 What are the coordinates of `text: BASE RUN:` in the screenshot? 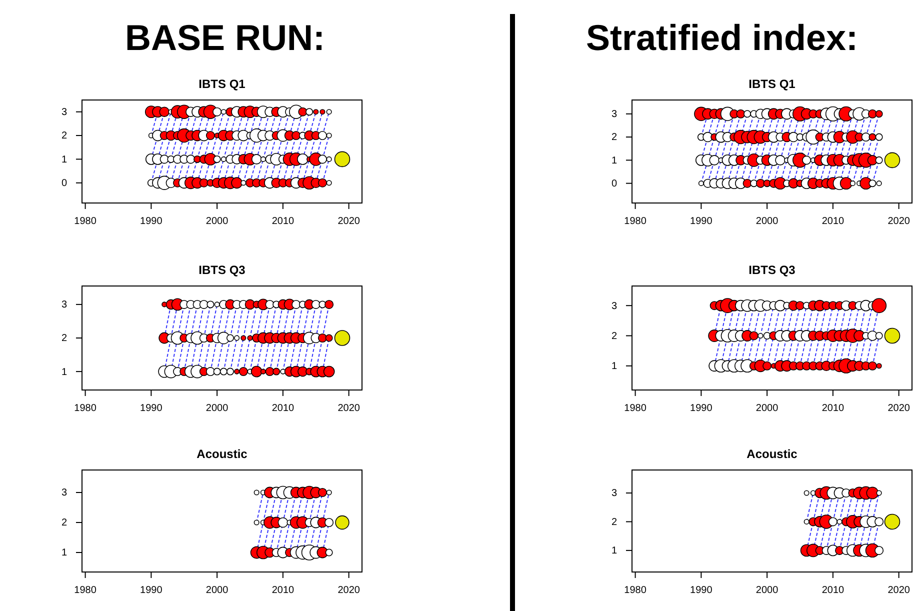 It's located at (225, 37).